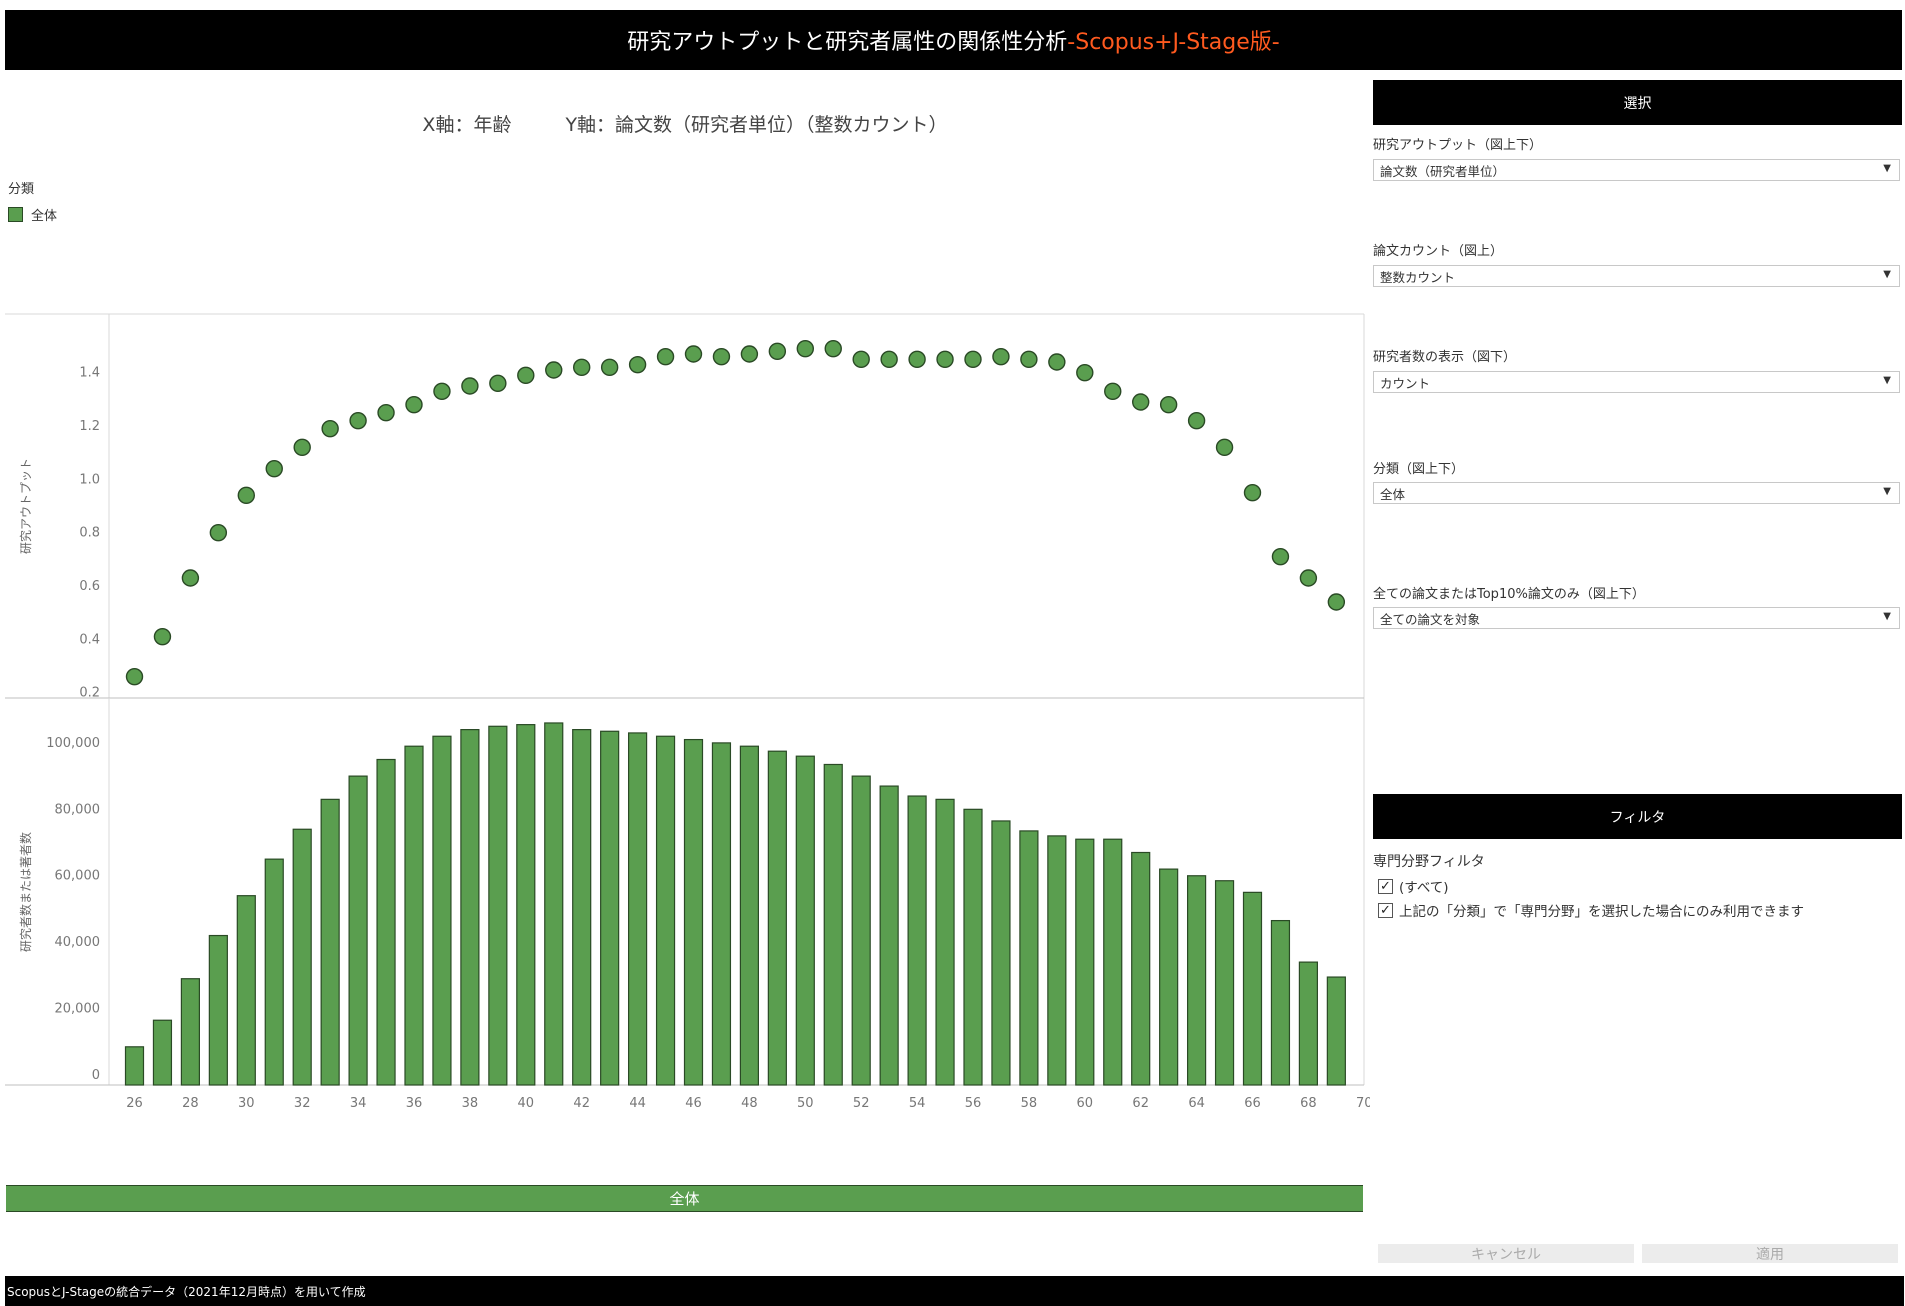  I want to click on legend-item: 全体, so click(32, 214).